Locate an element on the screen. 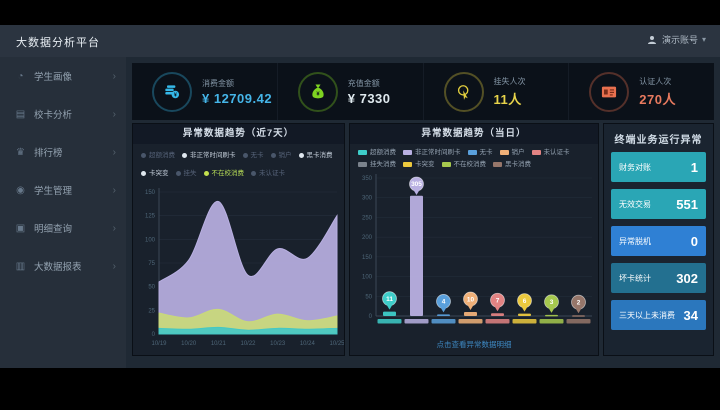 The height and width of the screenshot is (410, 720). svg-text: 6 is located at coordinates (525, 301).